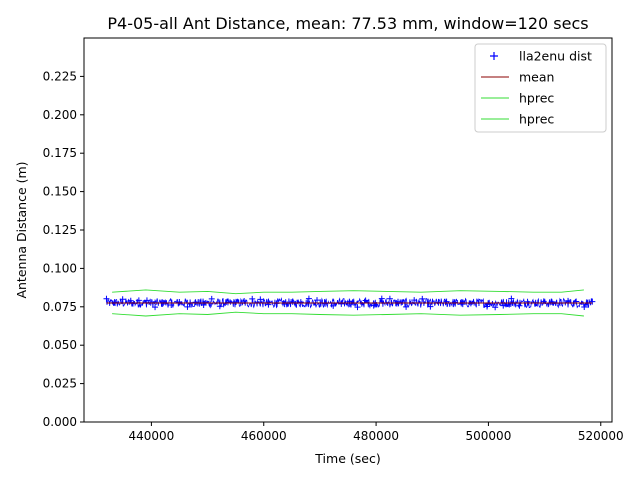 This screenshot has width=640, height=480. Describe the element at coordinates (60, 76) in the screenshot. I see `y-tick-label: 0.225` at that location.